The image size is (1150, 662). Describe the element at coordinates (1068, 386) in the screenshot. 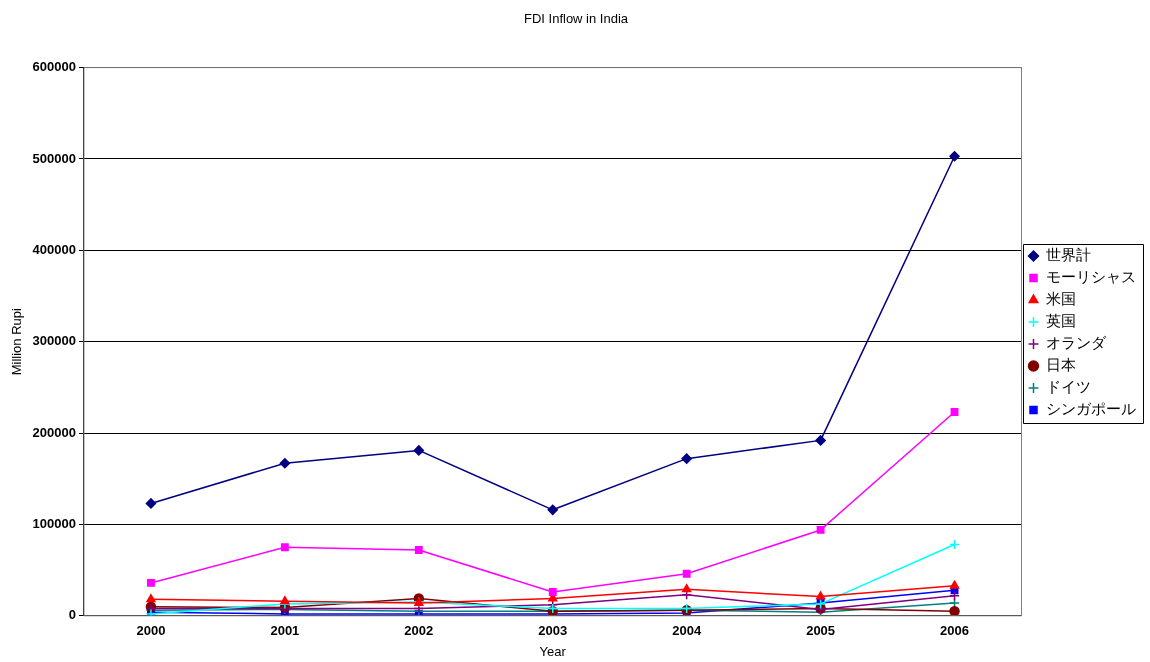

I see `legend-label: ドイツ` at that location.